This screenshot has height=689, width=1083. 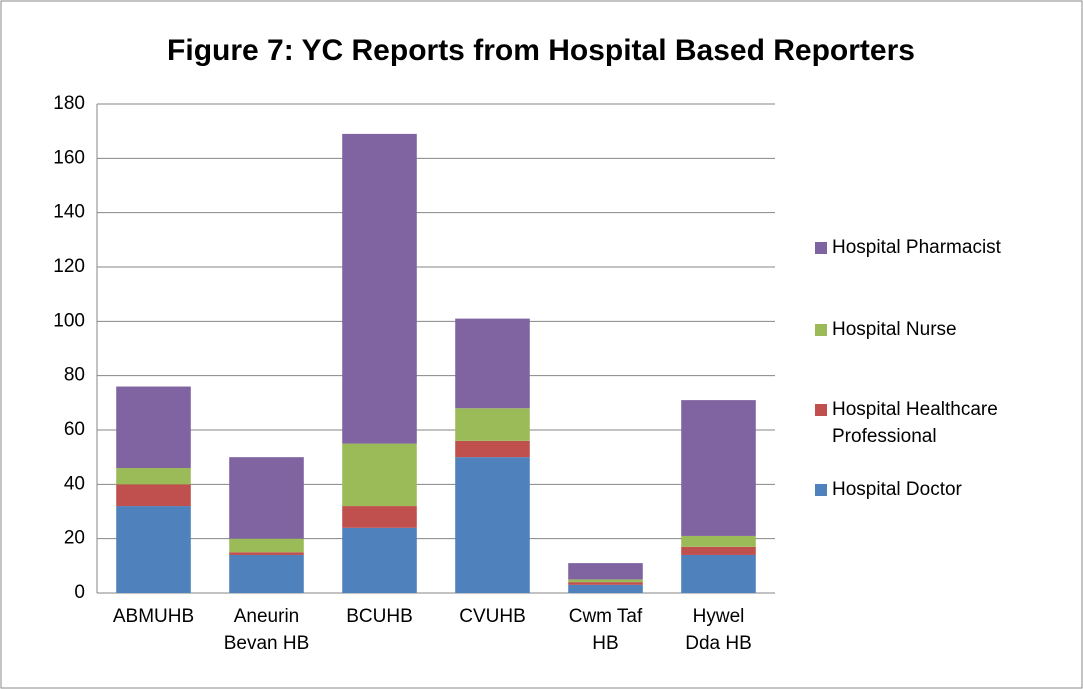 What do you see at coordinates (69, 103) in the screenshot?
I see `y-tick-label: 180` at bounding box center [69, 103].